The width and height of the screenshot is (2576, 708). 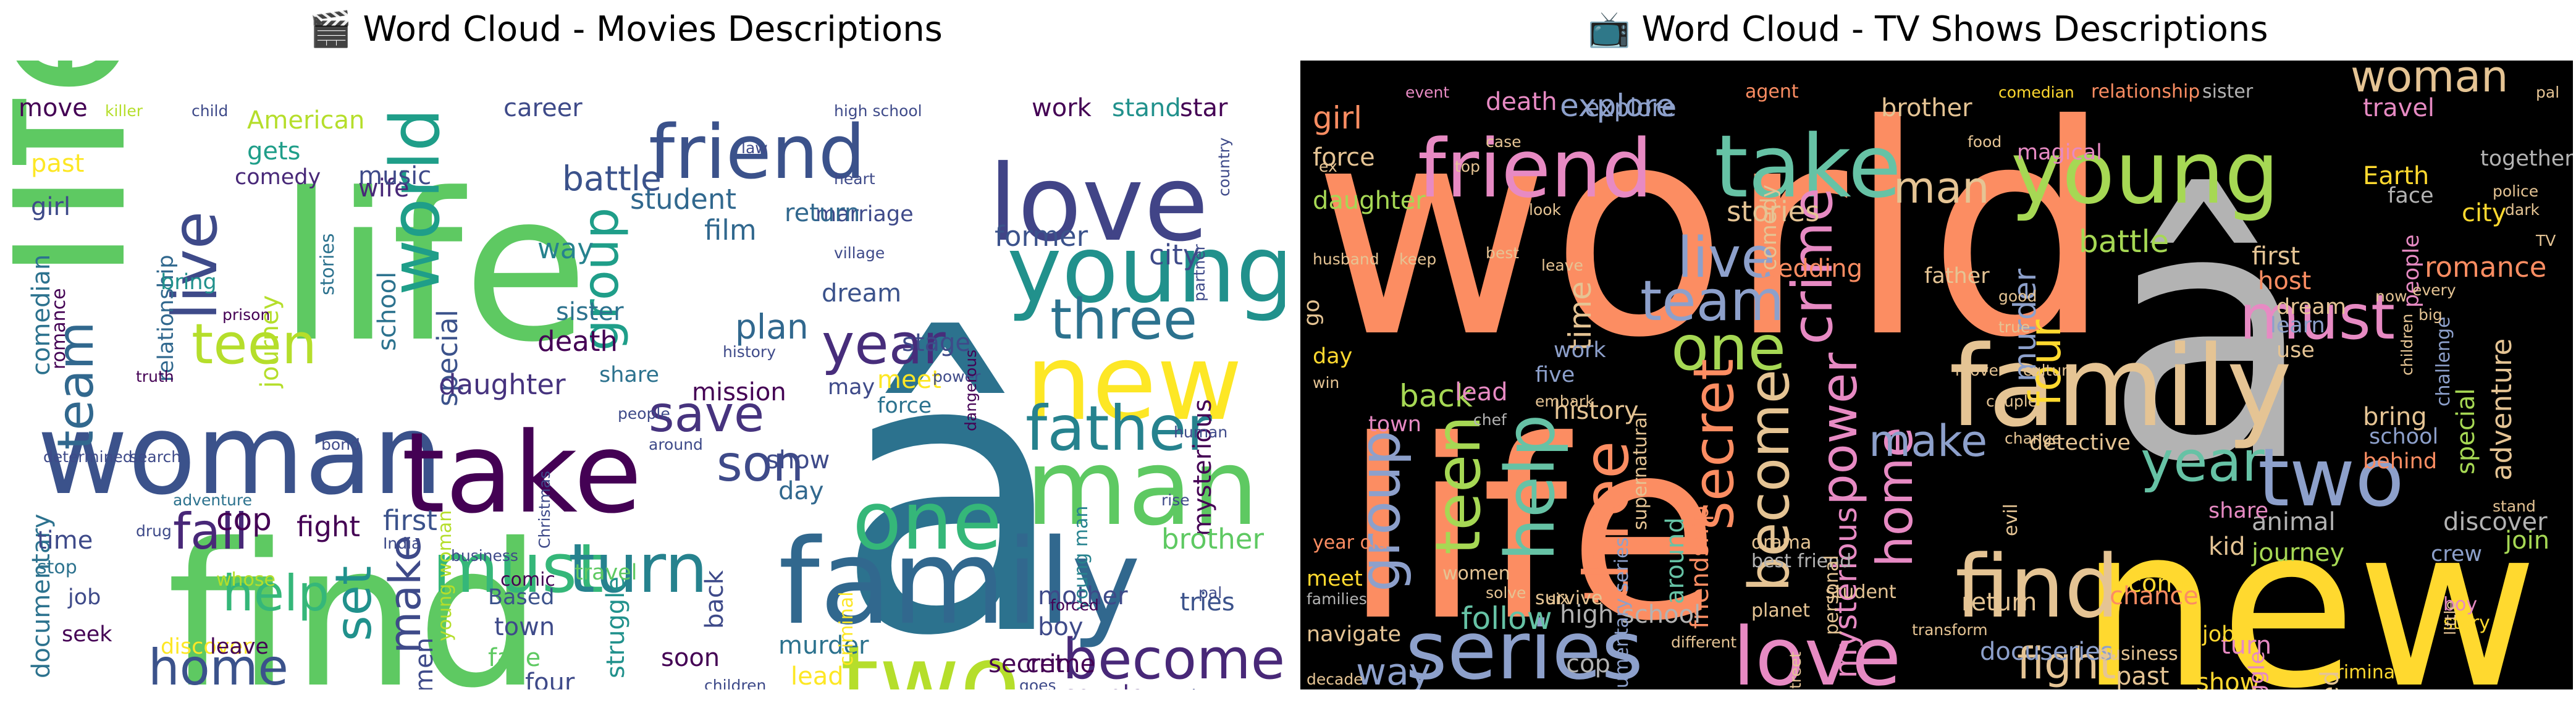 What do you see at coordinates (1337, 118) in the screenshot?
I see `word-girl: girl` at bounding box center [1337, 118].